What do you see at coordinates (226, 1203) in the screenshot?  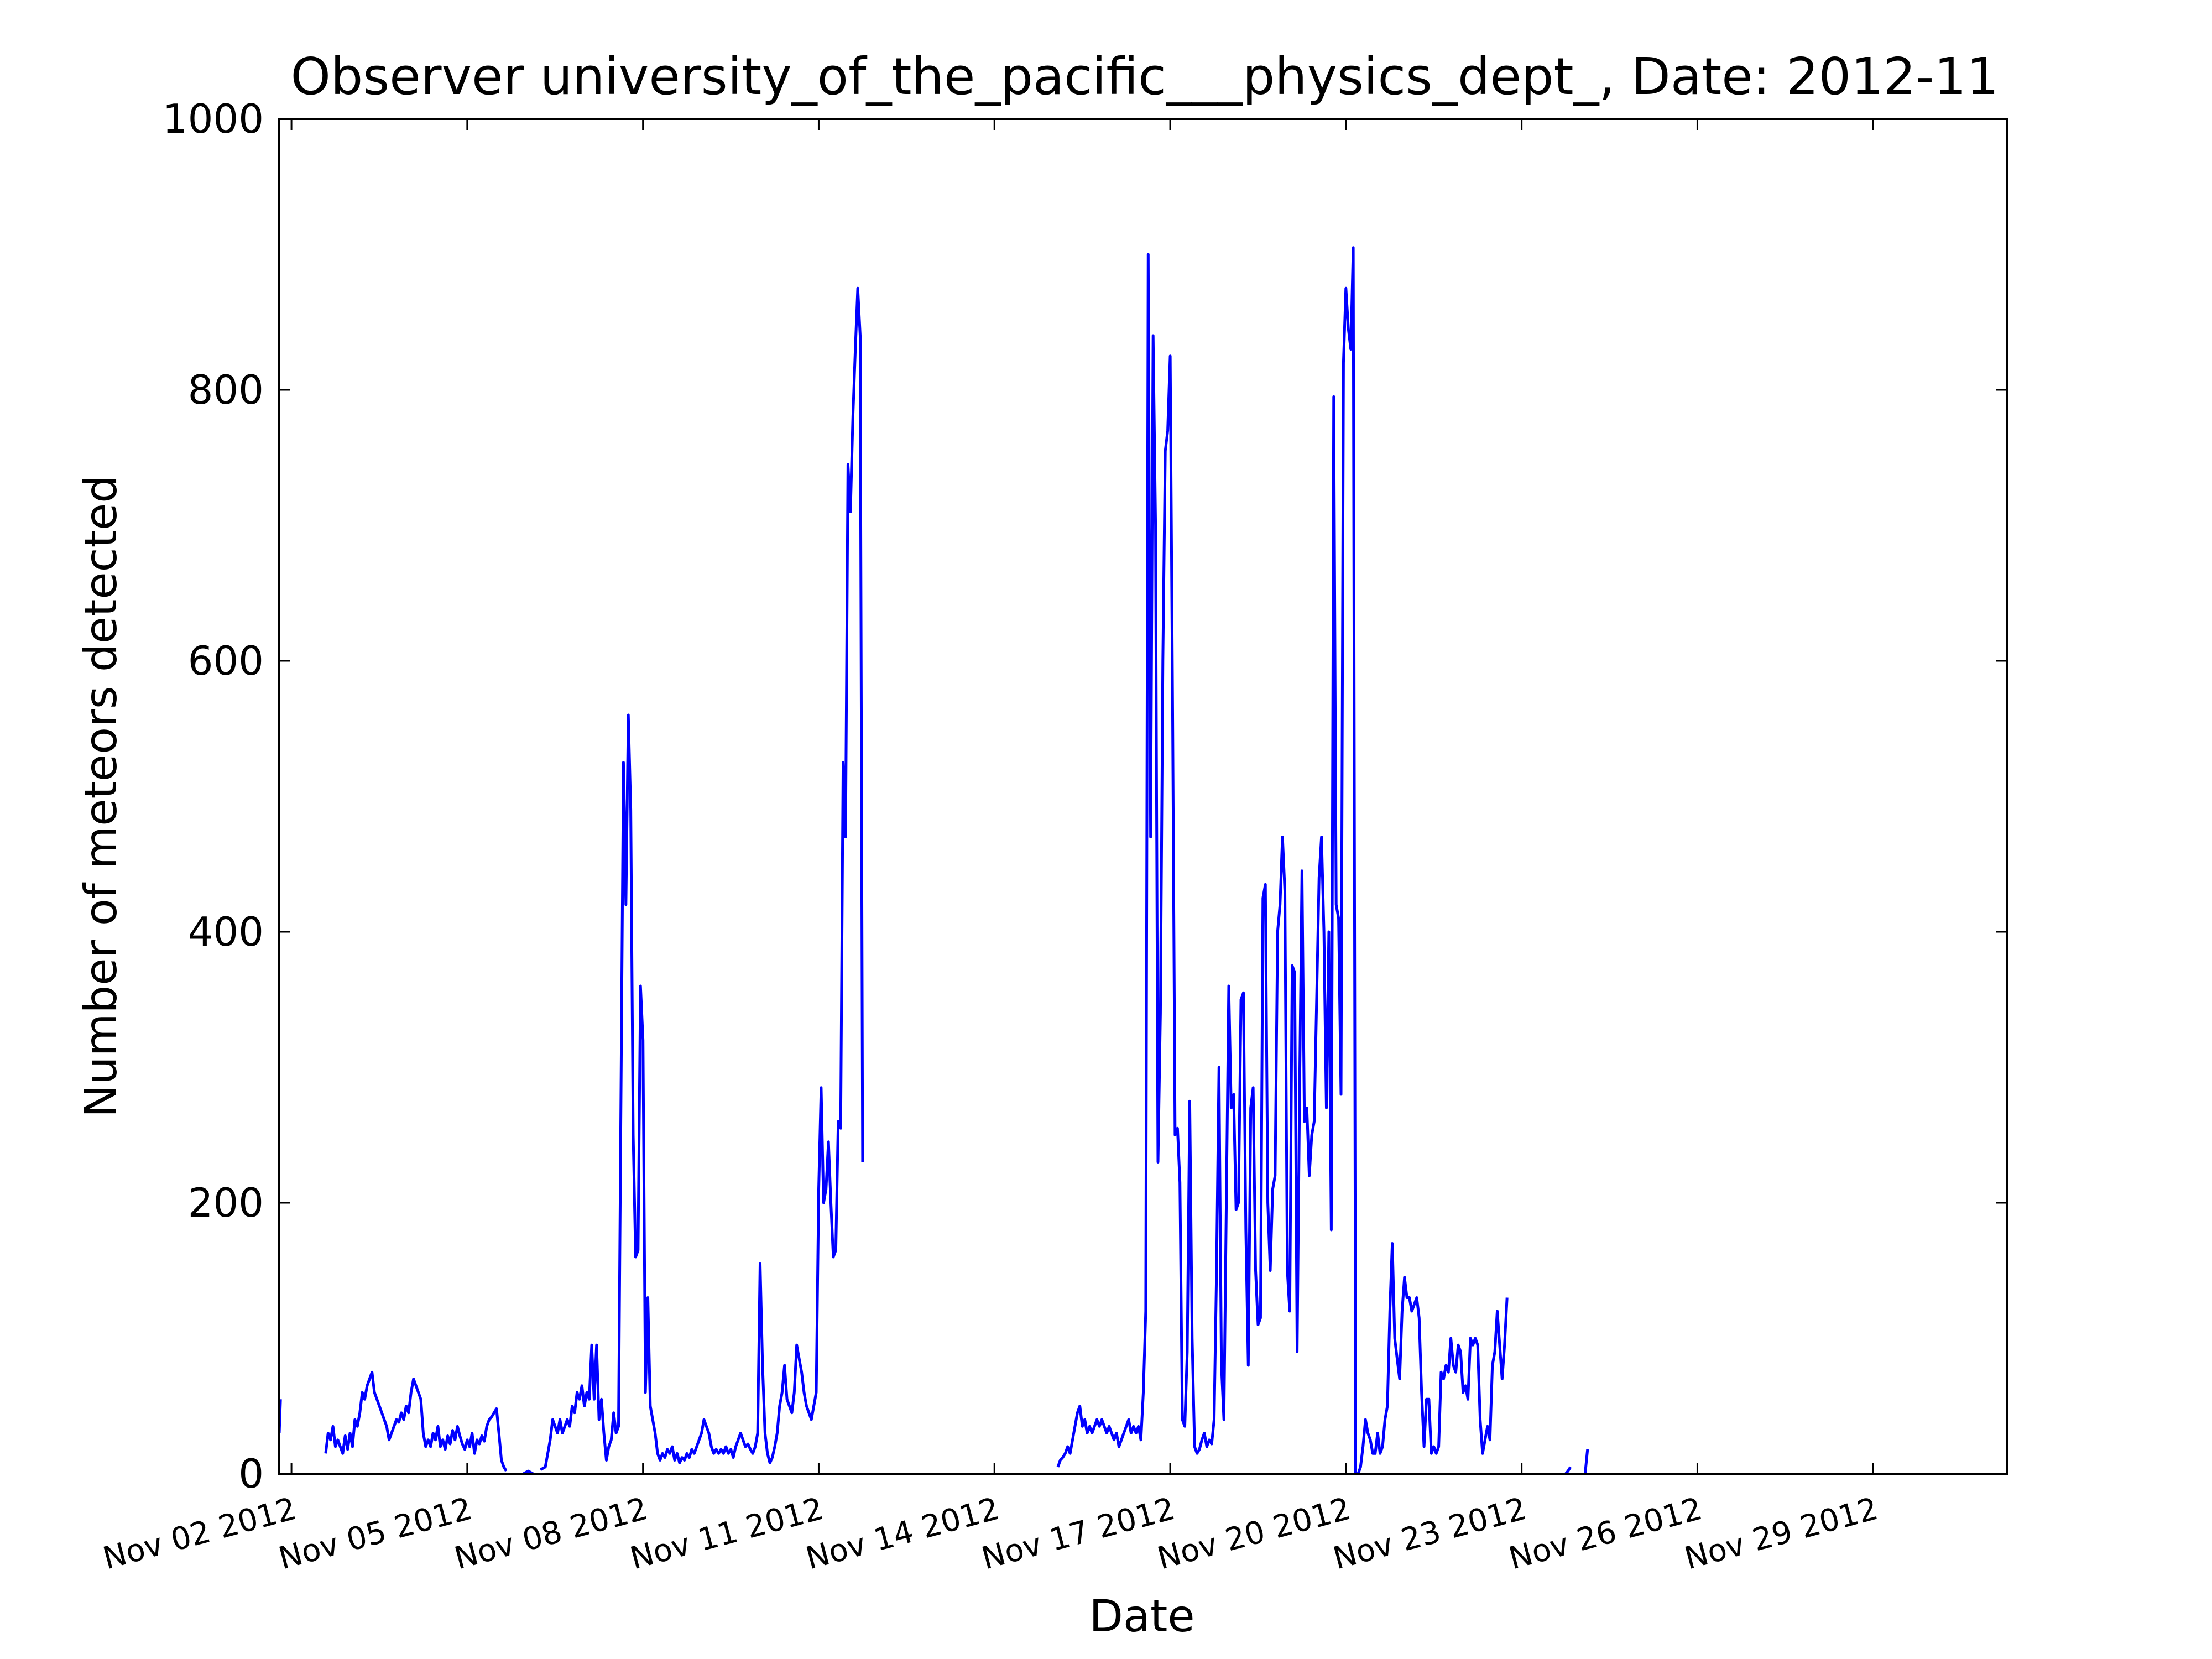 I see `y-tick-label: 200` at bounding box center [226, 1203].